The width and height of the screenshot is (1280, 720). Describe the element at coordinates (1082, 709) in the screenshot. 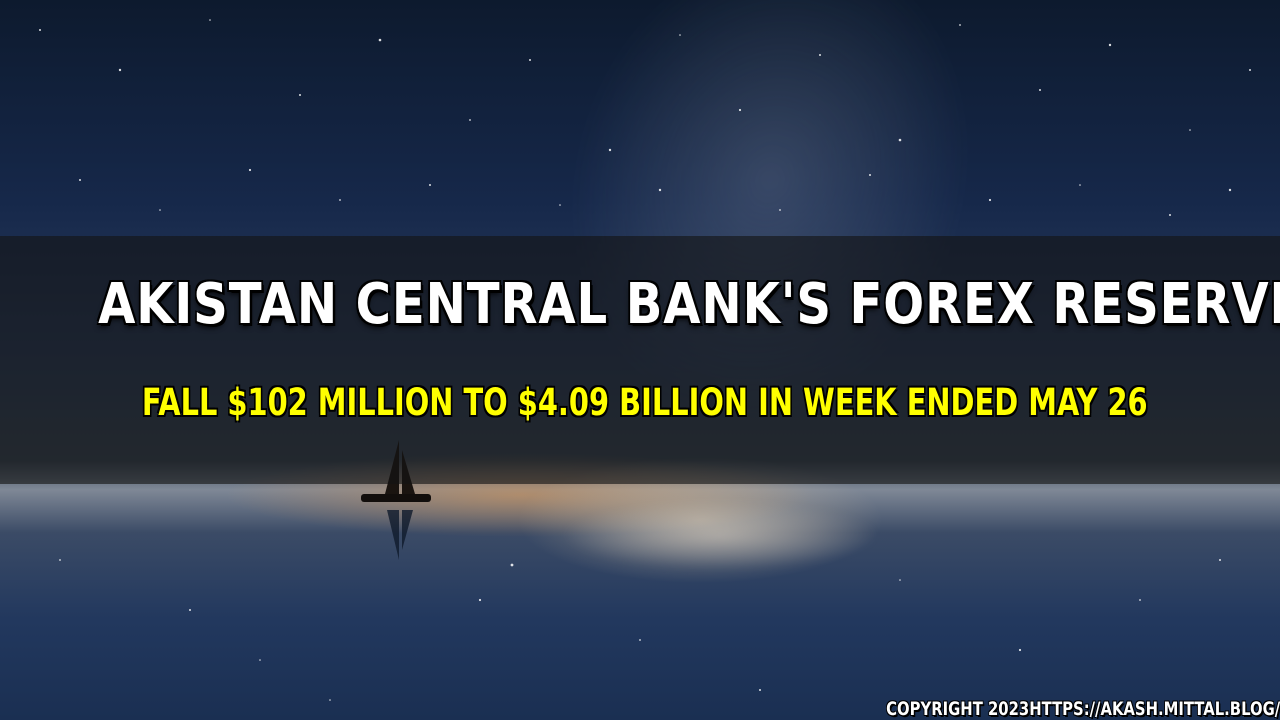

I see `copyright-text: COPYRIGHT 2023HTTPS://AKASH.MITTAL.BLOG/` at that location.